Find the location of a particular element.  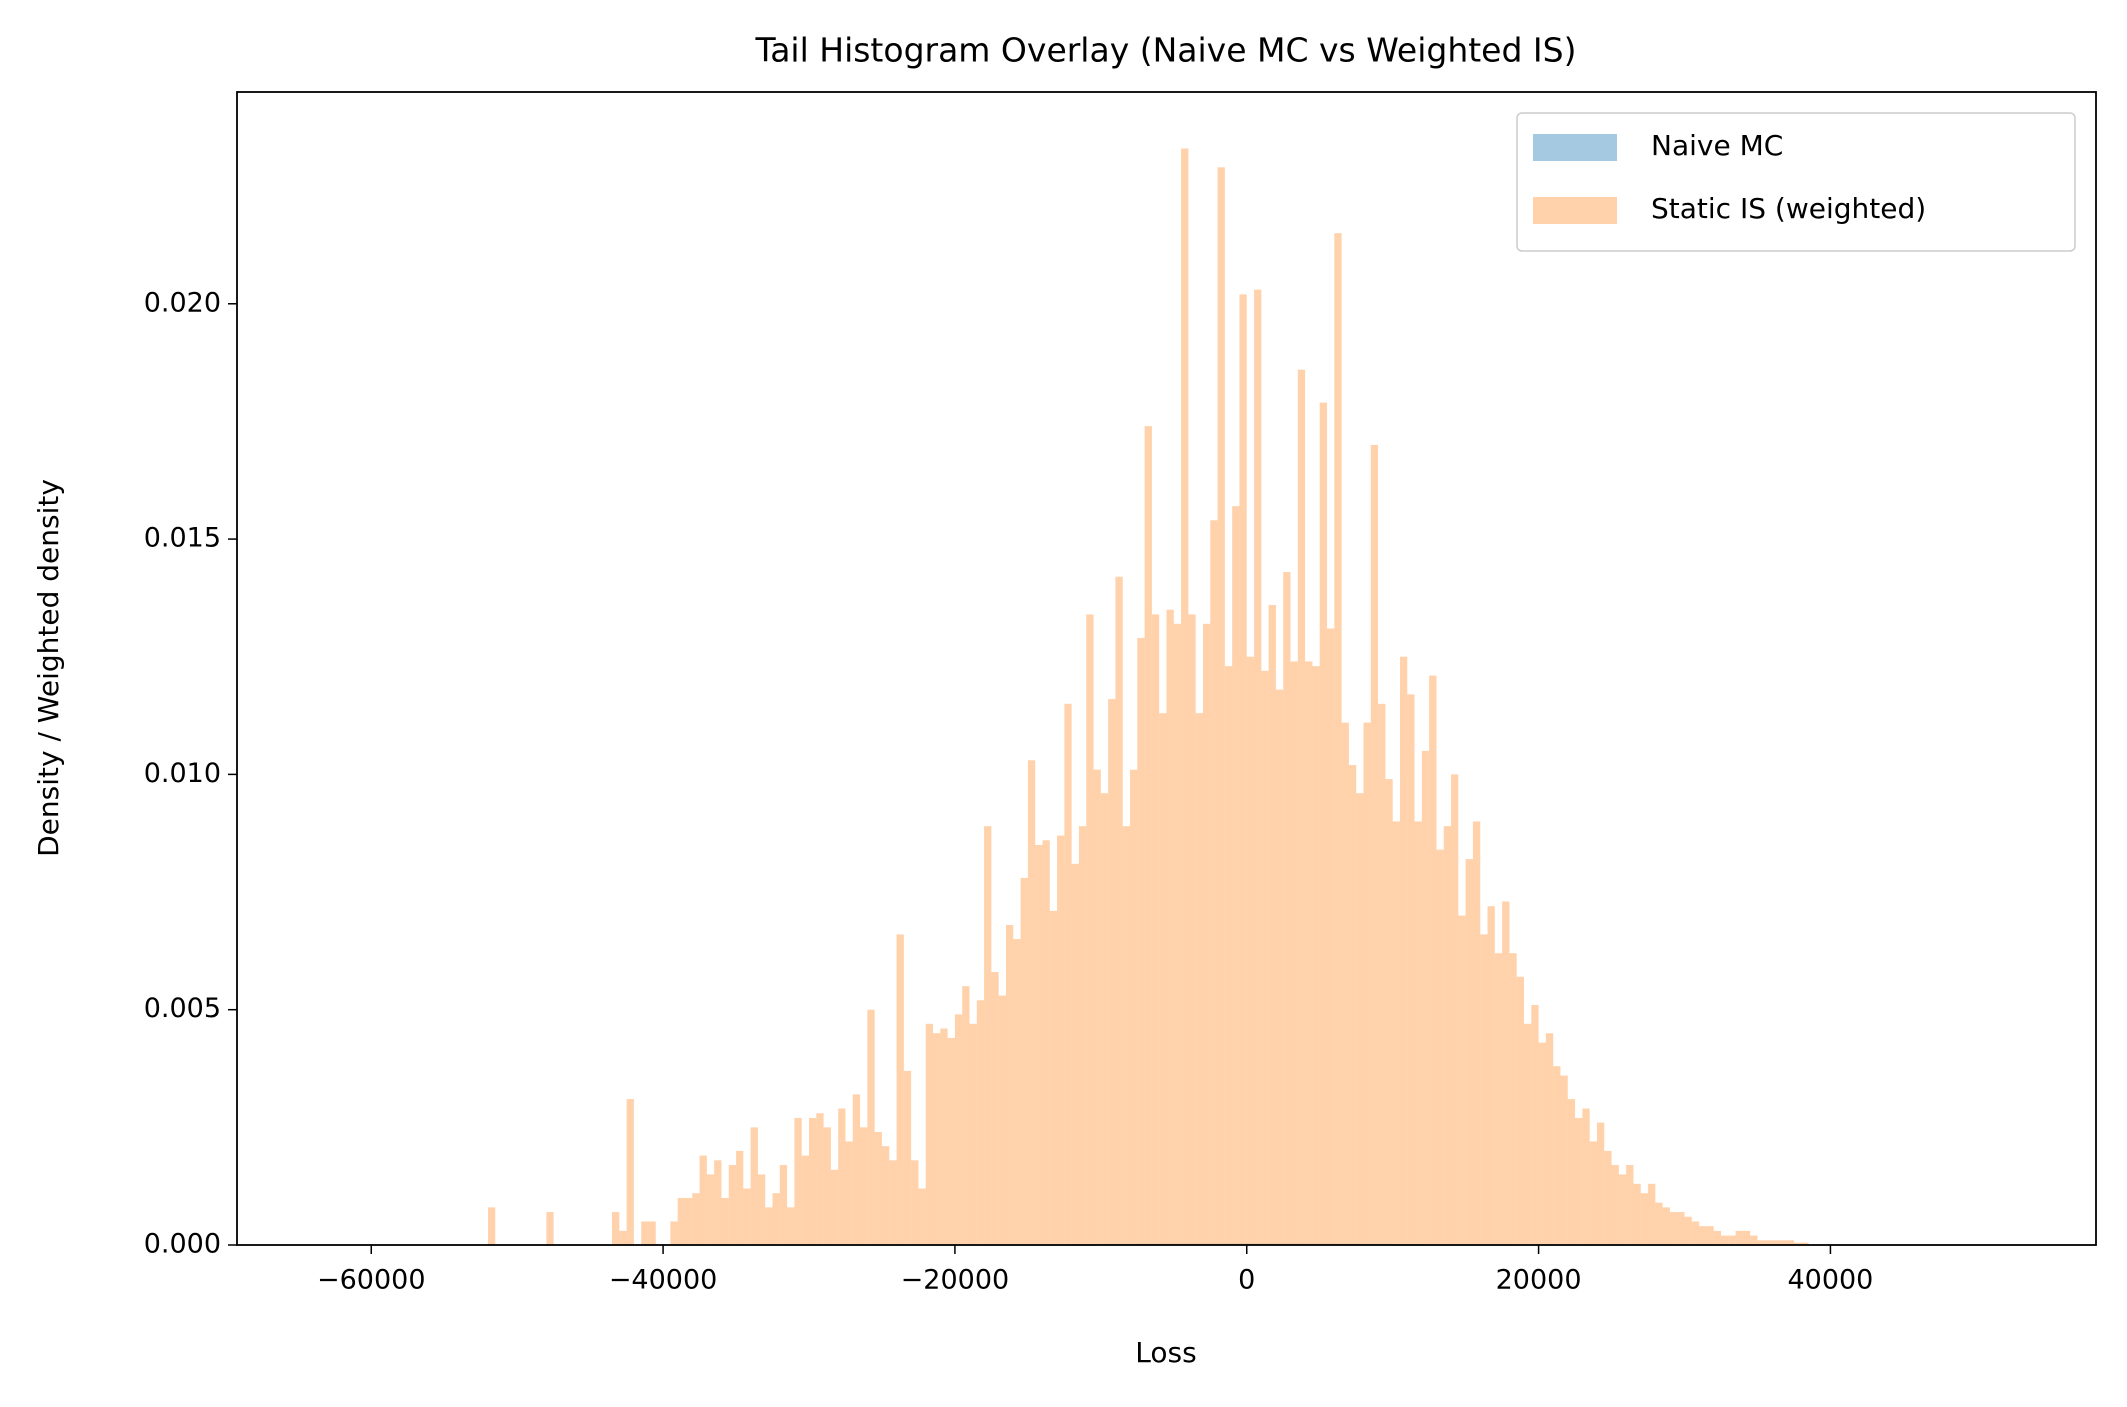

legend-label: Naive MC is located at coordinates (1717, 145).